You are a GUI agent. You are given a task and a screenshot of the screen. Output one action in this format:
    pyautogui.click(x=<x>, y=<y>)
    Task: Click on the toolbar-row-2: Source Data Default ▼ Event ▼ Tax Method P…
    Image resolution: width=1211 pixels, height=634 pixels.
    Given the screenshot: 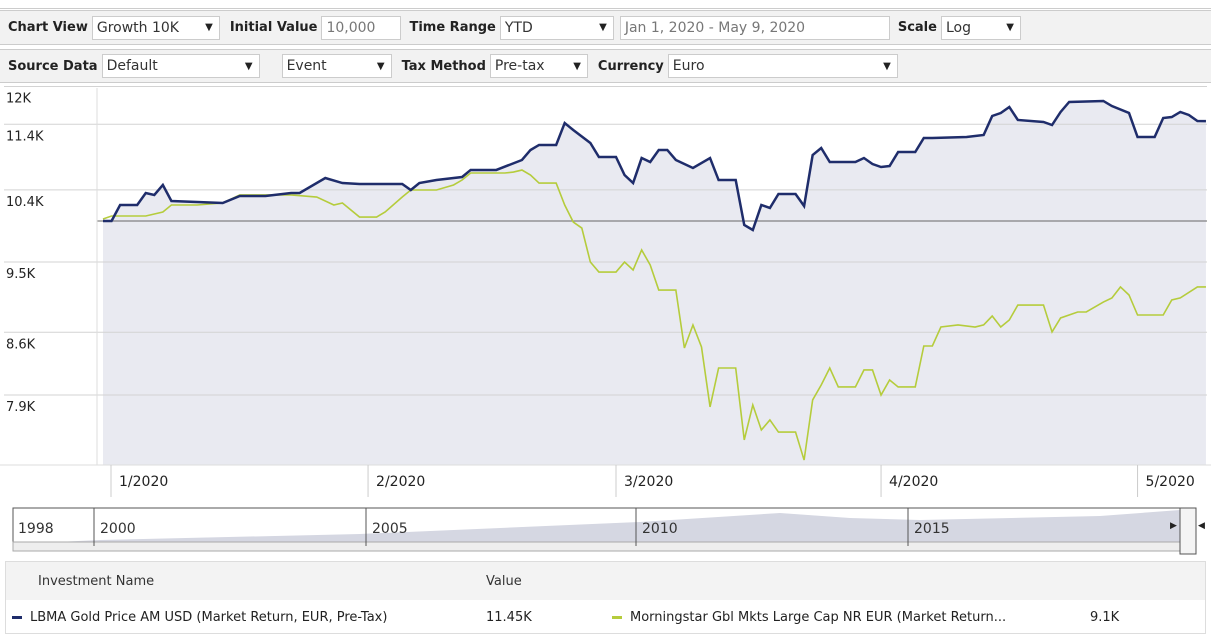 What is the action you would take?
    pyautogui.click(x=605, y=66)
    